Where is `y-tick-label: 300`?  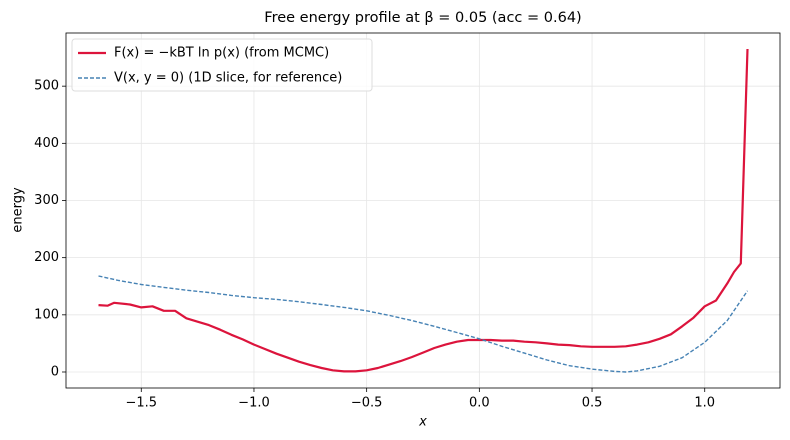
y-tick-label: 300 is located at coordinates (46, 200).